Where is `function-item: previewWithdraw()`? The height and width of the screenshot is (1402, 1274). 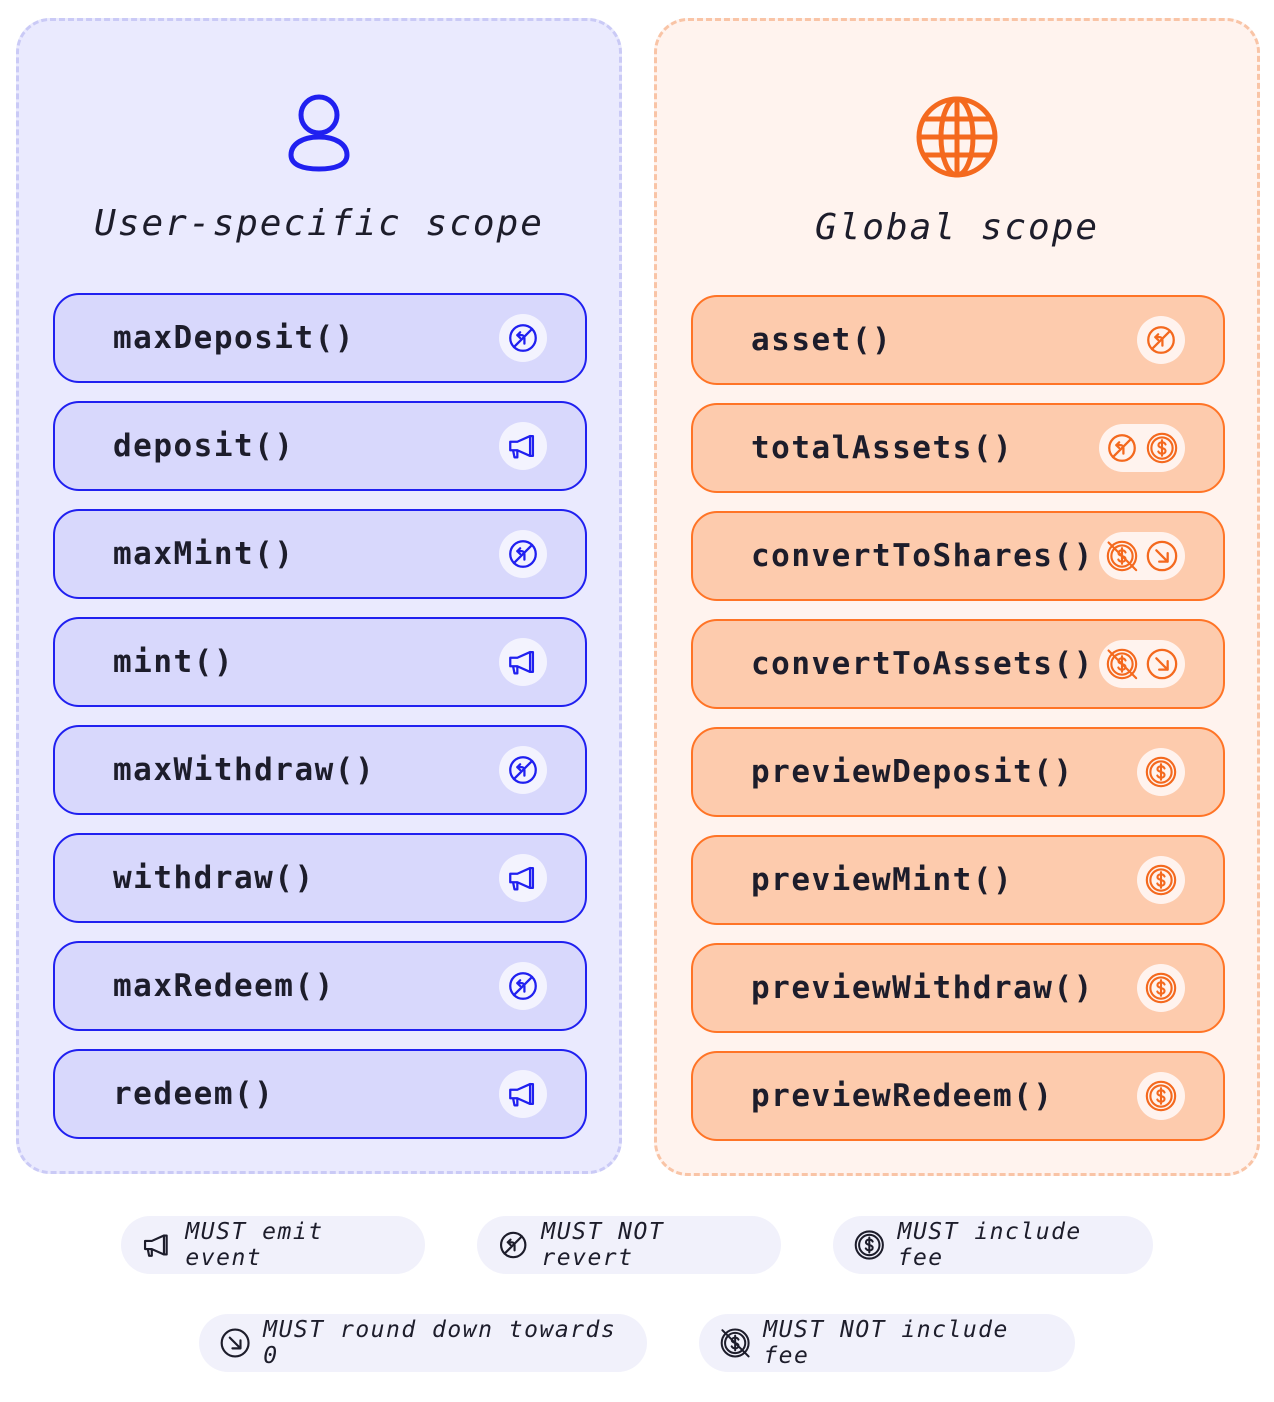 function-item: previewWithdraw() is located at coordinates (958, 988).